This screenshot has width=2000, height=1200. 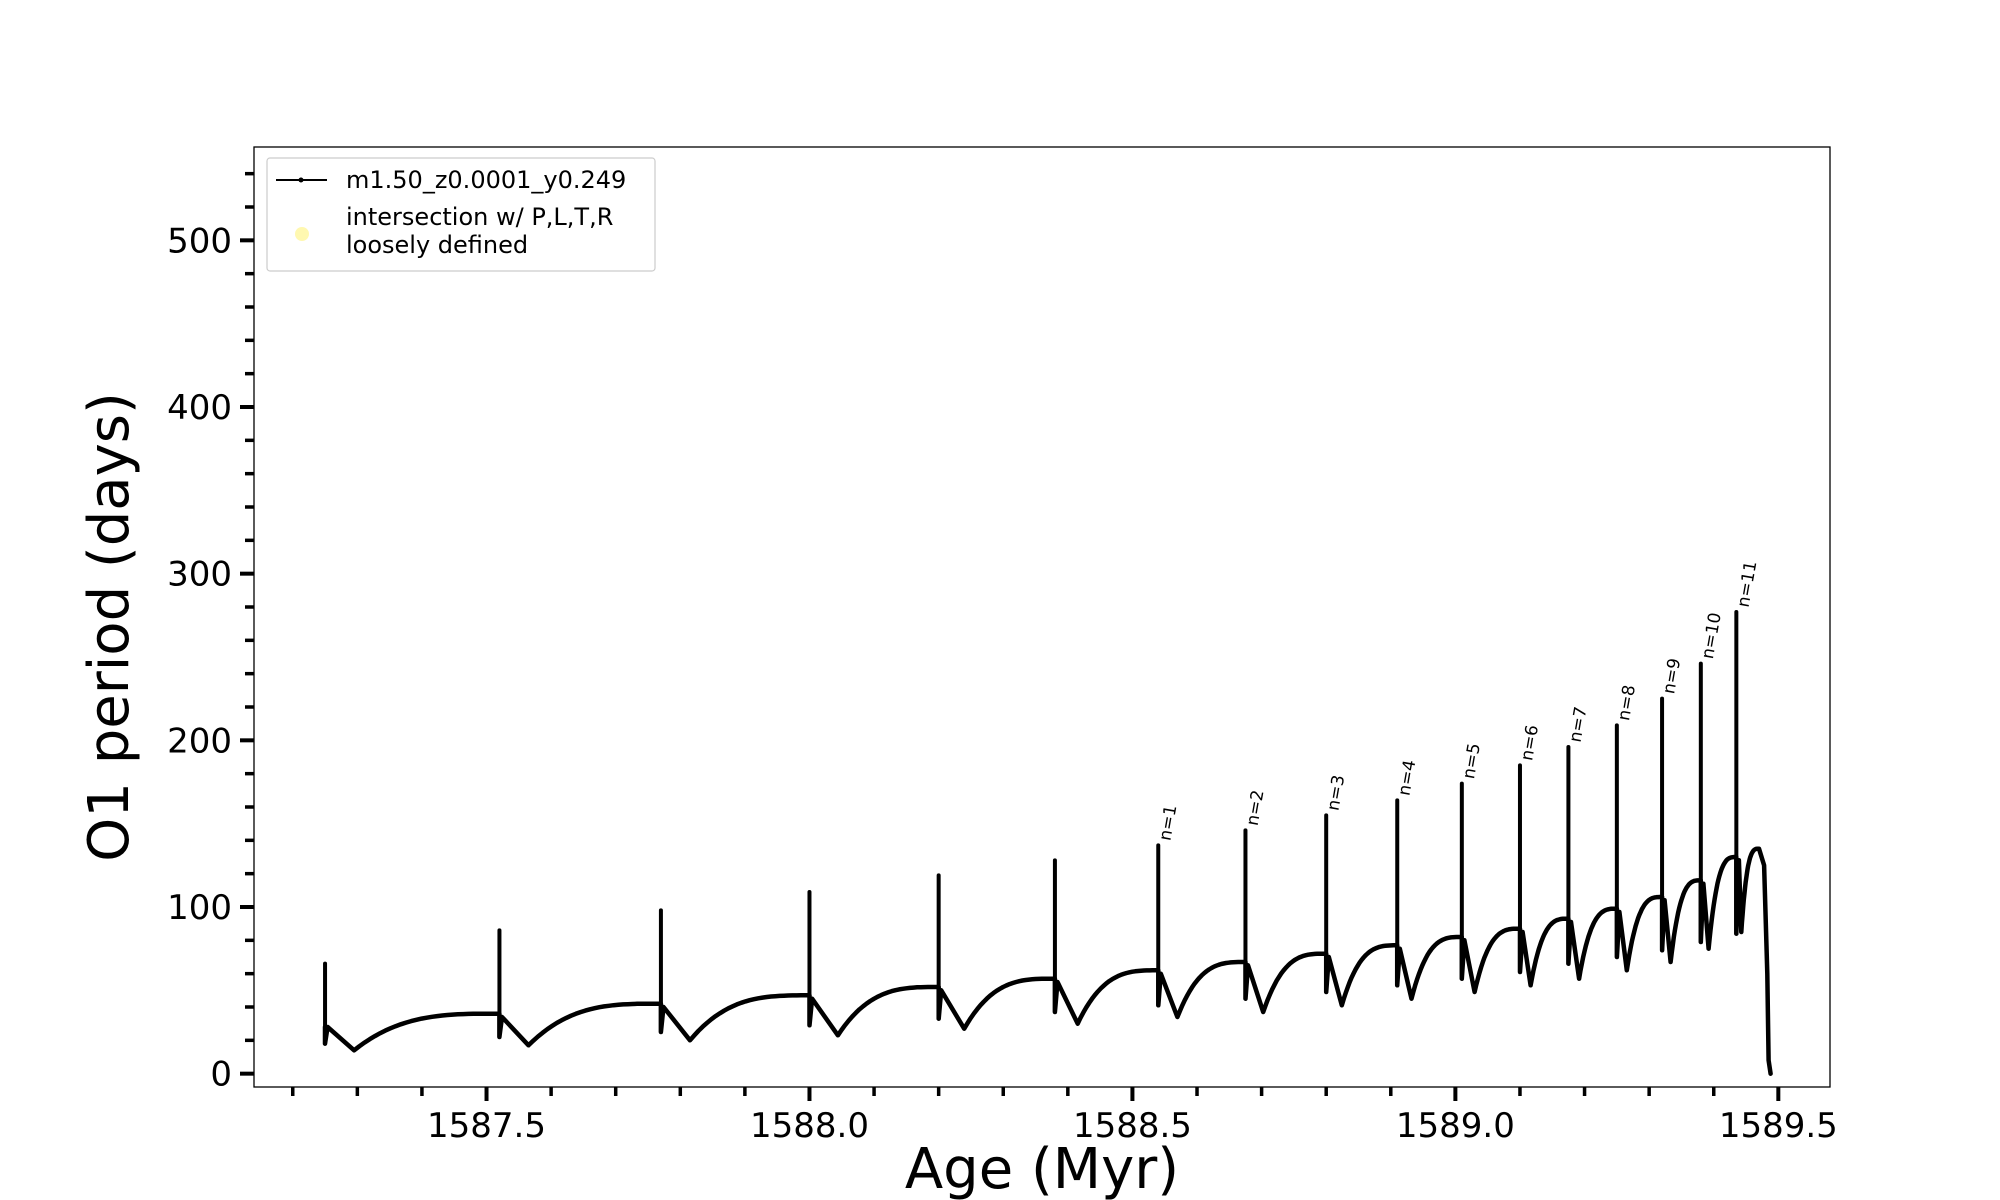 I want to click on legend-intersection-marker, so click(x=302, y=234).